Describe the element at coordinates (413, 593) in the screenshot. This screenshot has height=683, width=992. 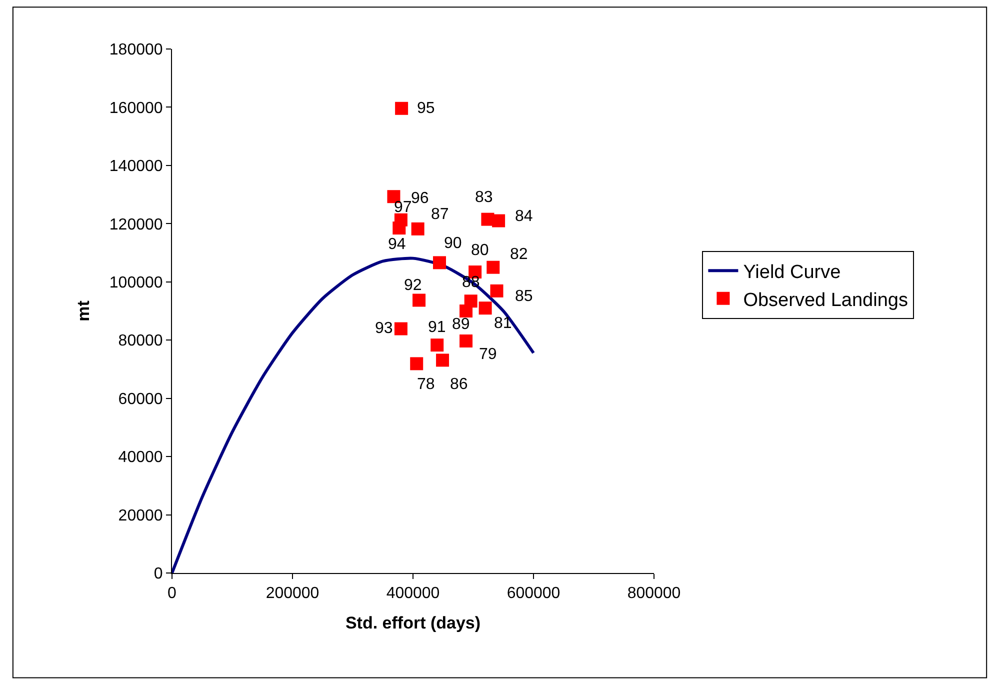
I see `x-tick-label: 400000` at that location.